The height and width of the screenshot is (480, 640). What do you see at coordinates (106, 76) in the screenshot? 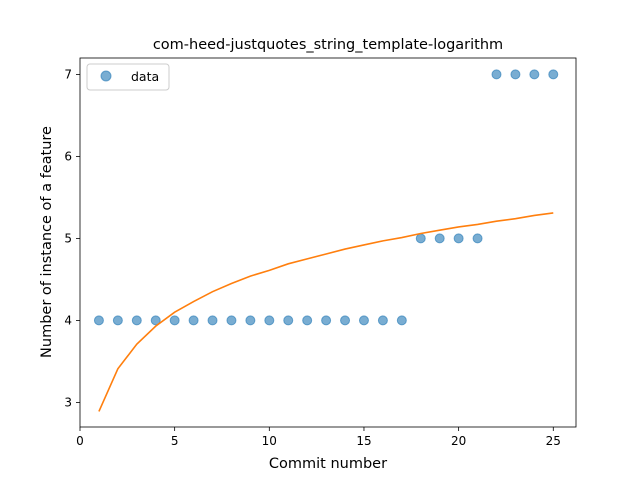
I see `legend-marker-data` at bounding box center [106, 76].